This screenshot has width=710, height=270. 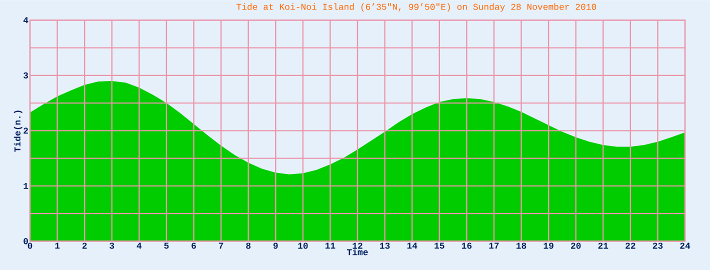 I want to click on x-tick-label: 9, so click(x=275, y=245).